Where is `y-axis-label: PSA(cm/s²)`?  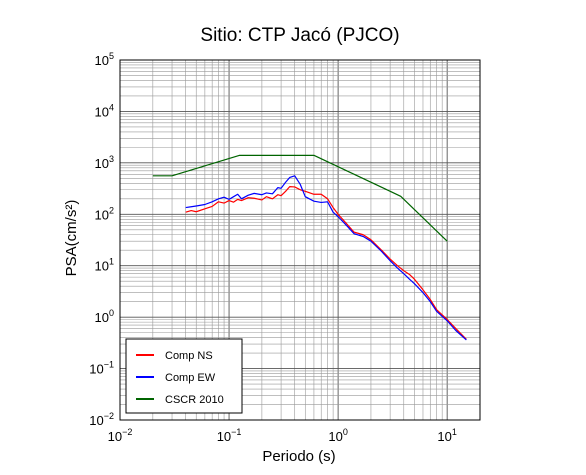 y-axis-label: PSA(cm/s²) is located at coordinates (71, 238).